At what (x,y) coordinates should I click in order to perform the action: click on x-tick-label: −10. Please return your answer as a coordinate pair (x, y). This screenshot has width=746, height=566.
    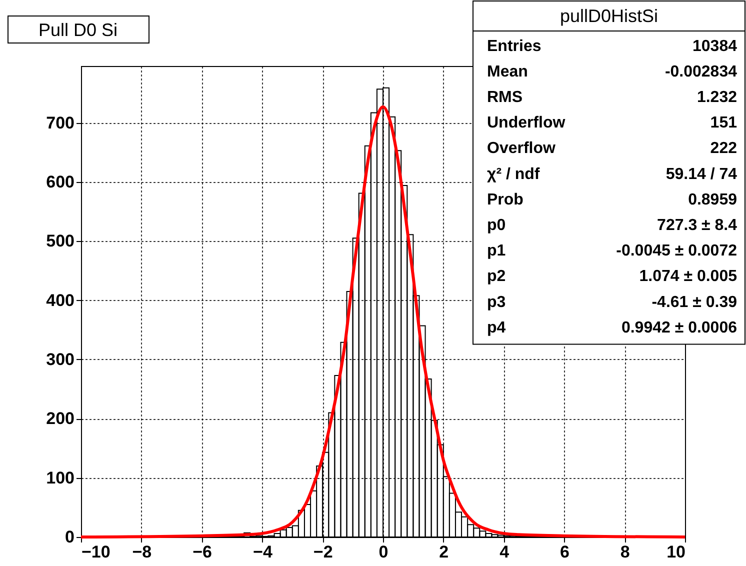
    Looking at the image, I should click on (96, 552).